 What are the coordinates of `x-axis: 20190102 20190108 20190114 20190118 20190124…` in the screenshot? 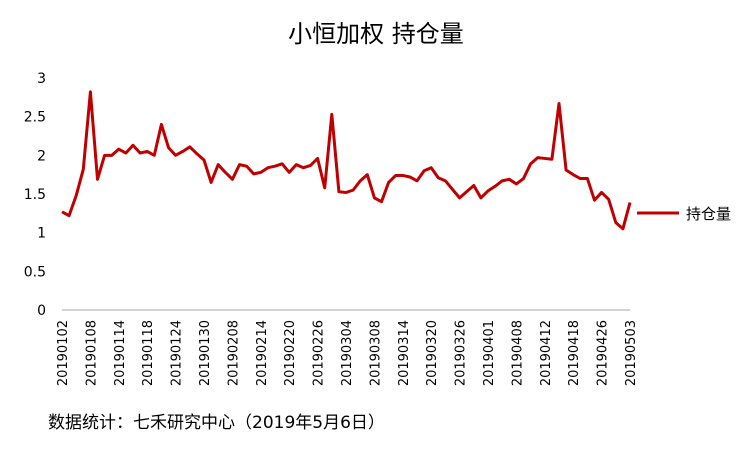 It's located at (347, 347).